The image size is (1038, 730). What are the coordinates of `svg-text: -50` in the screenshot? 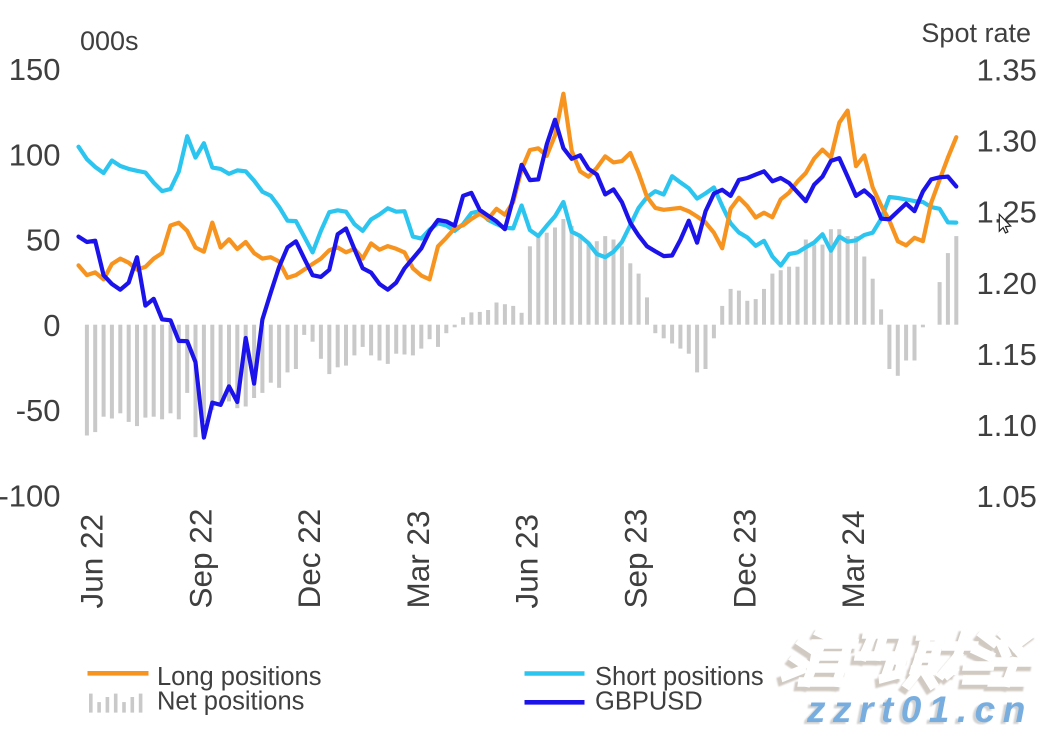 It's located at (38, 410).